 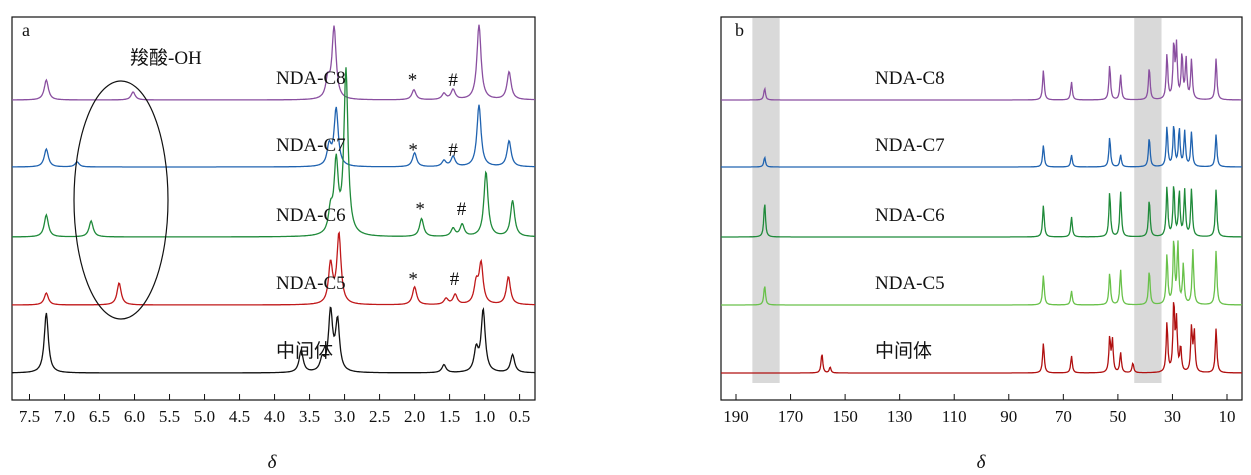 What do you see at coordinates (791, 416) in the screenshot?
I see `x-tick-label: 170` at bounding box center [791, 416].